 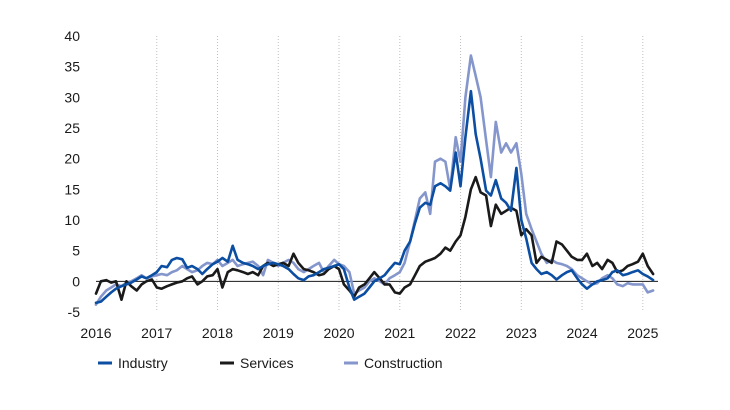 What do you see at coordinates (369, 333) in the screenshot?
I see `x-axis: 2016 2017 2018 2019 2020 2021 2022 2023 2024 2025` at bounding box center [369, 333].